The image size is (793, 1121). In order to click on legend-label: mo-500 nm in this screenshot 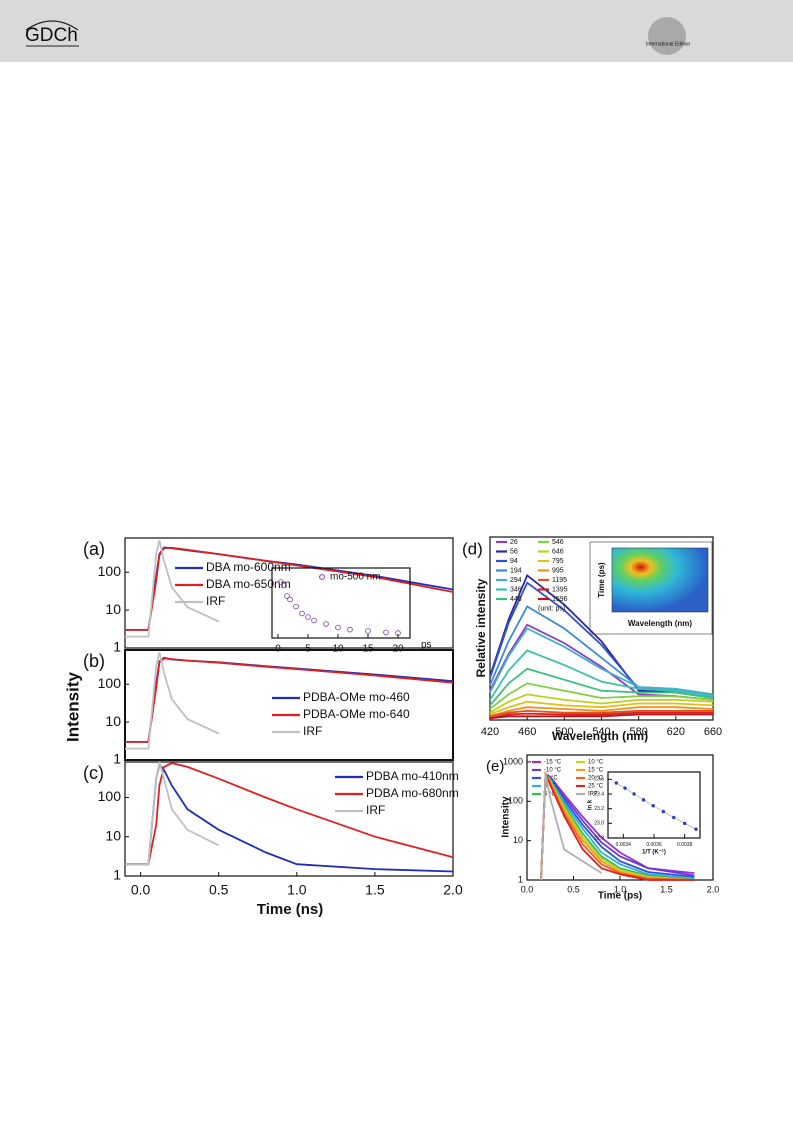, I will do `click(355, 577)`.